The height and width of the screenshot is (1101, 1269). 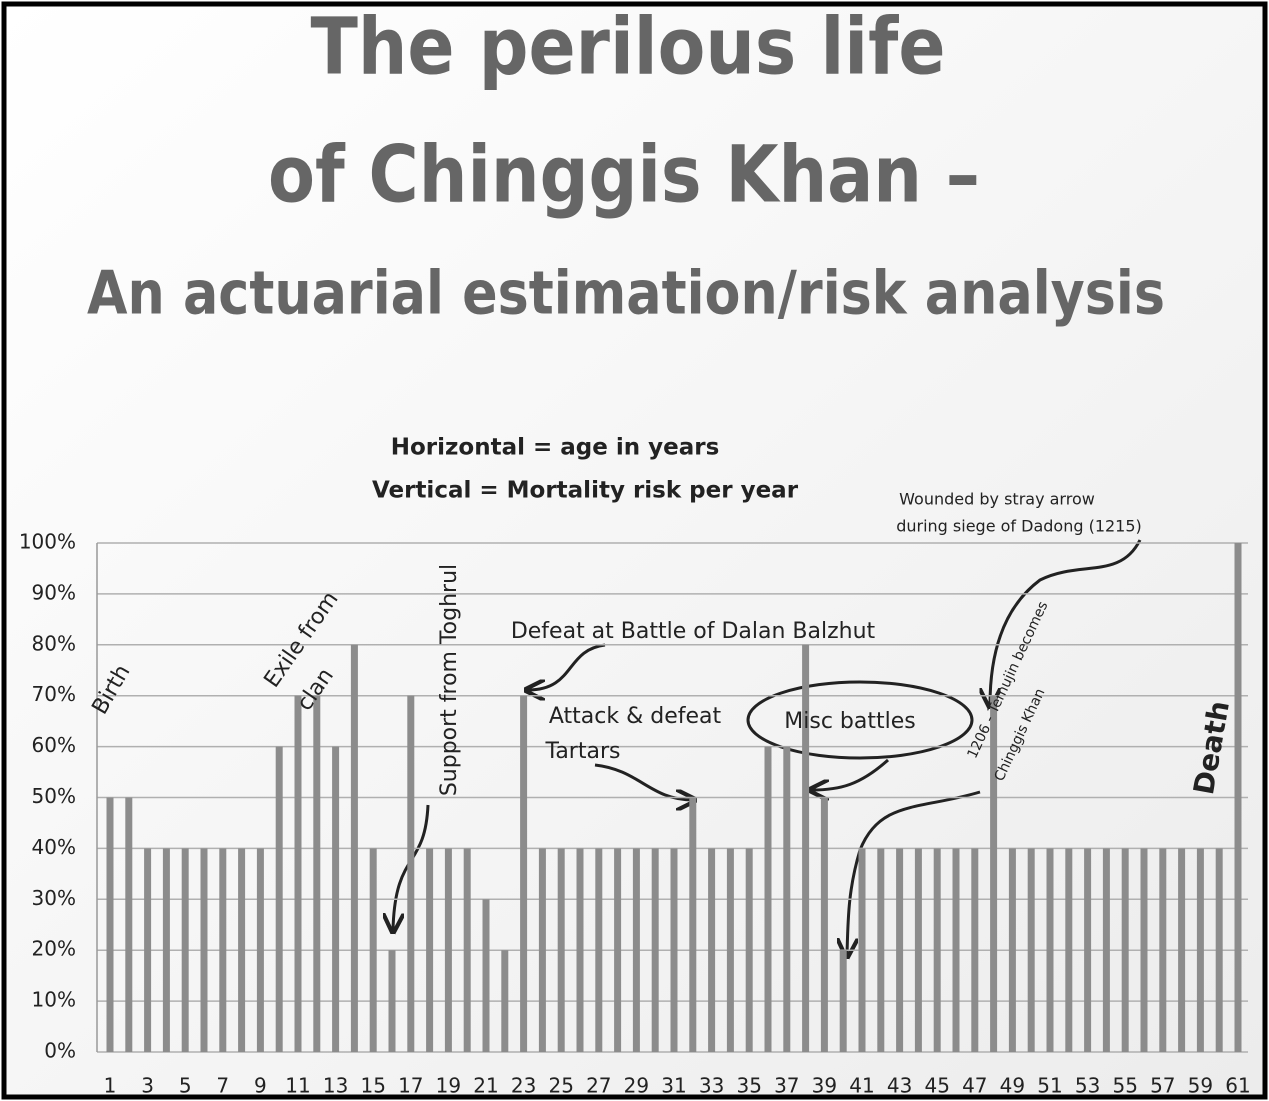 What do you see at coordinates (1012, 1086) in the screenshot?
I see `x-tick-label: 49` at bounding box center [1012, 1086].